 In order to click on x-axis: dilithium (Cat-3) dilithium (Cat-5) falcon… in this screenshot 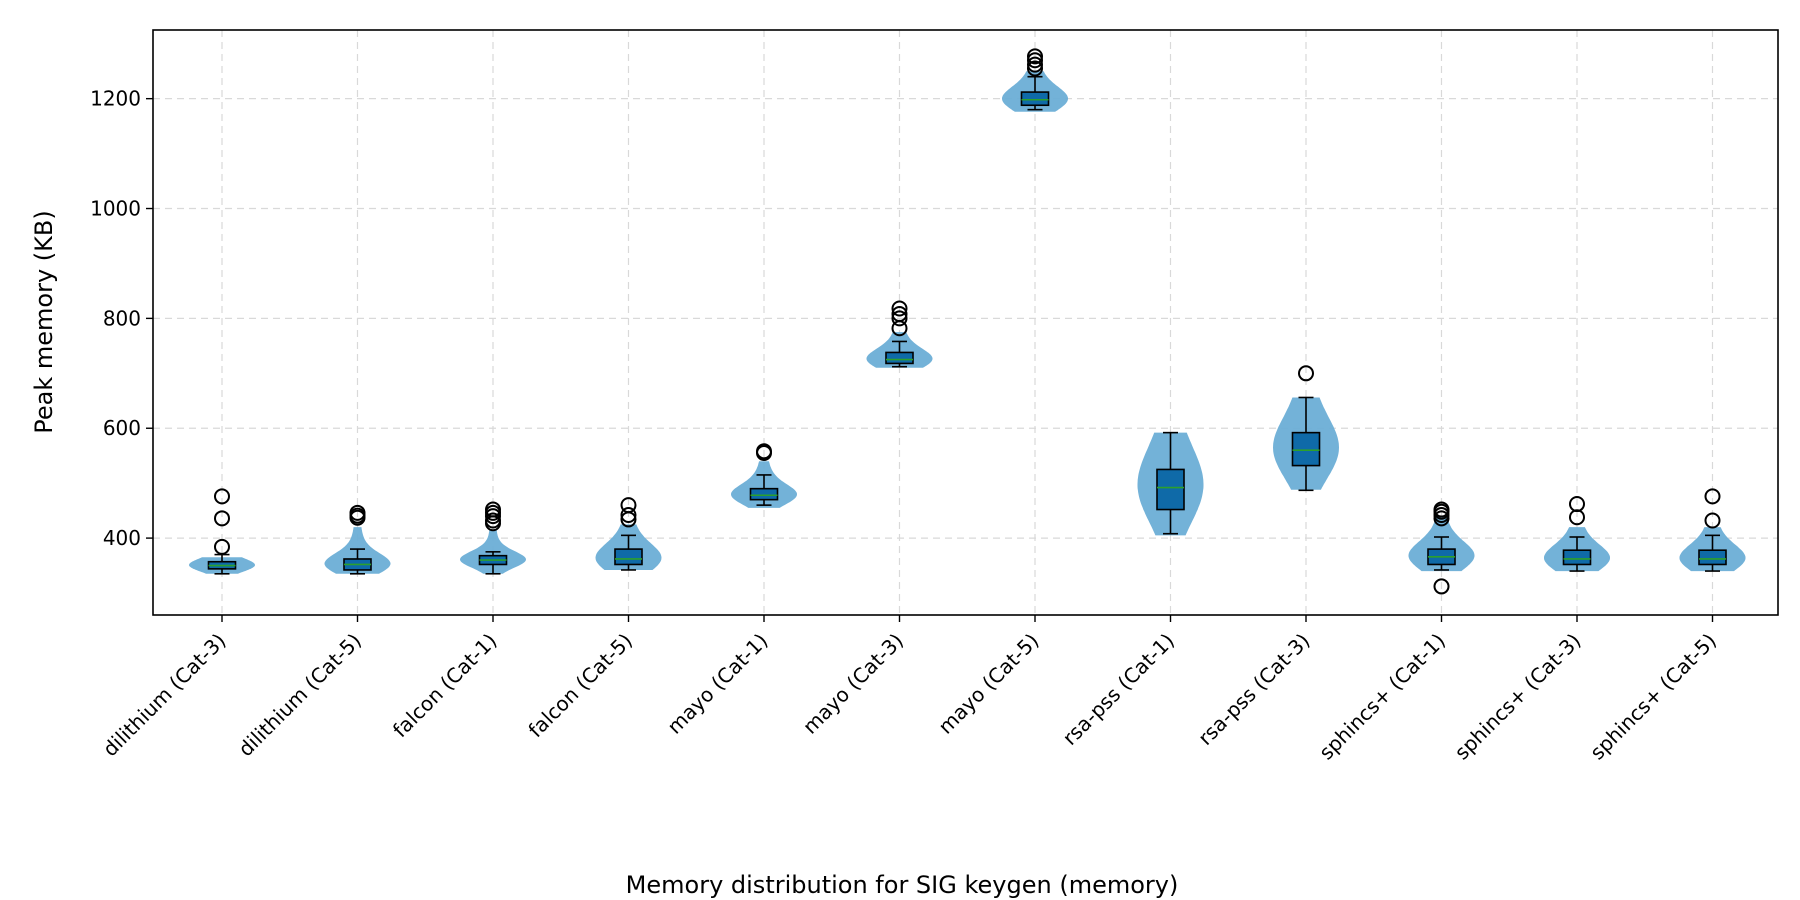, I will do `click(909, 689)`.